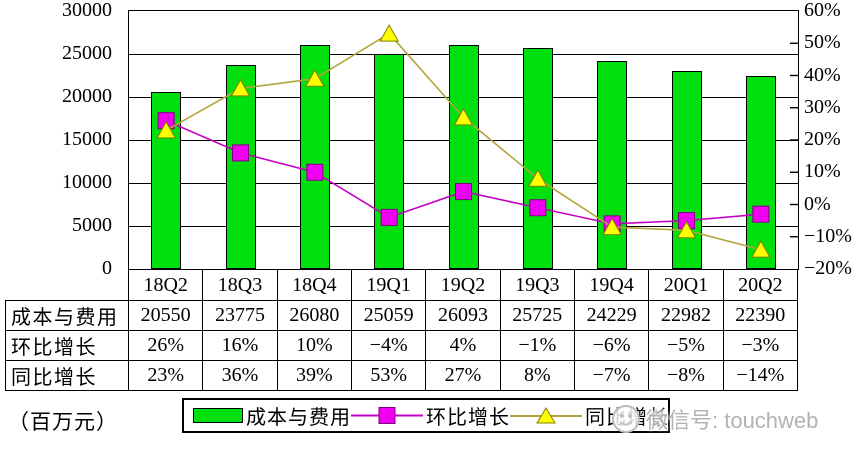 The height and width of the screenshot is (451, 859). What do you see at coordinates (686, 229) in the screenshot?
I see `triangle-marker-20Q1` at bounding box center [686, 229].